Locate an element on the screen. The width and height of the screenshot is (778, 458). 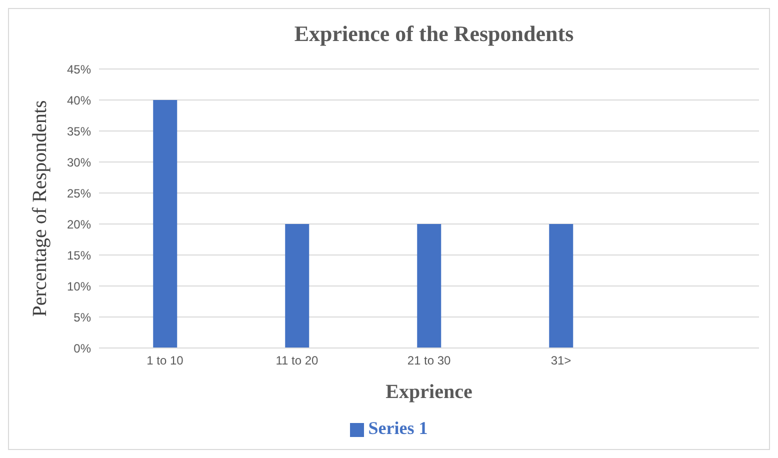
y-tick-label: 15% is located at coordinates (79, 255).